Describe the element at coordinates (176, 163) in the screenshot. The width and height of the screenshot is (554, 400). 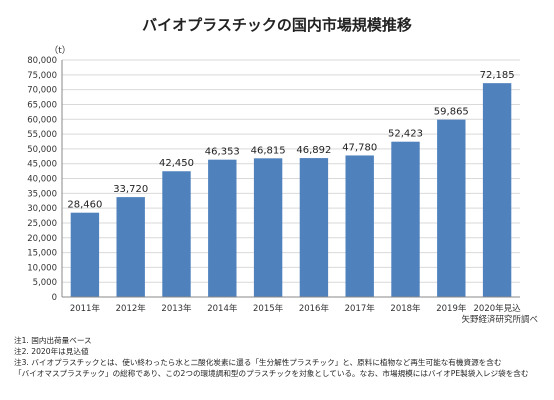
I see `data-label: 42,450` at that location.